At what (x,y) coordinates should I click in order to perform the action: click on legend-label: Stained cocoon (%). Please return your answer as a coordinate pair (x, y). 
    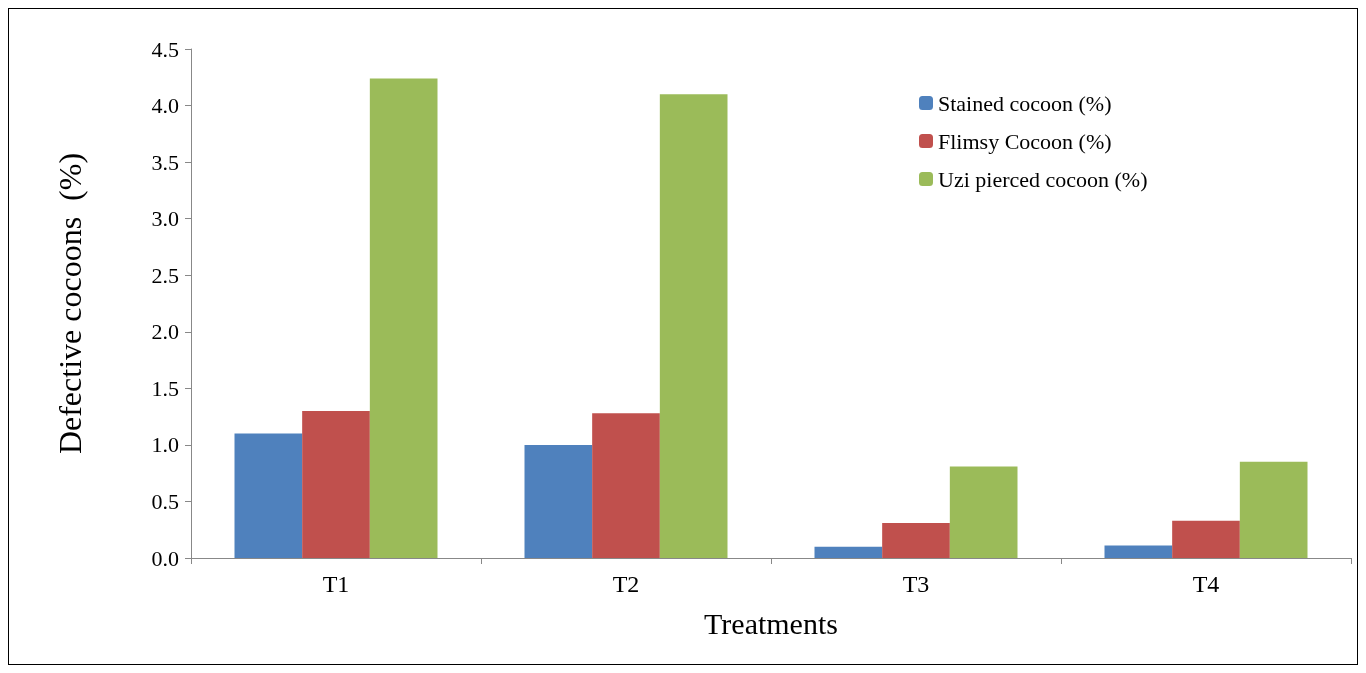
    Looking at the image, I should click on (1025, 103).